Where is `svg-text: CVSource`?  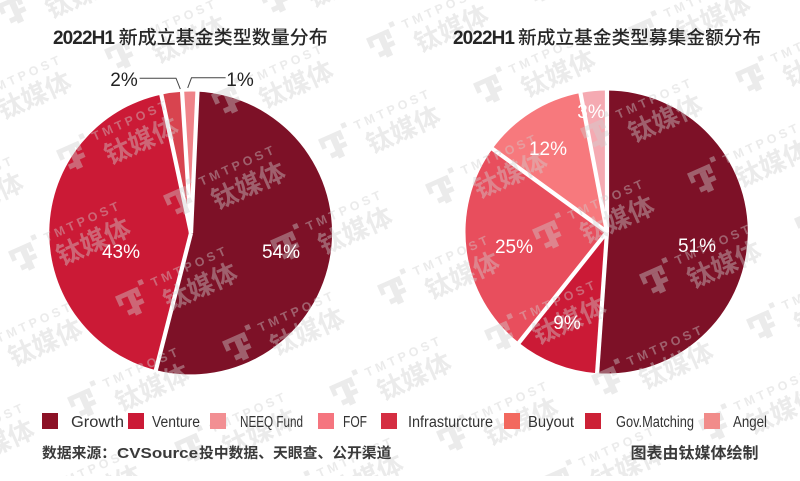 svg-text: CVSource is located at coordinates (157, 454).